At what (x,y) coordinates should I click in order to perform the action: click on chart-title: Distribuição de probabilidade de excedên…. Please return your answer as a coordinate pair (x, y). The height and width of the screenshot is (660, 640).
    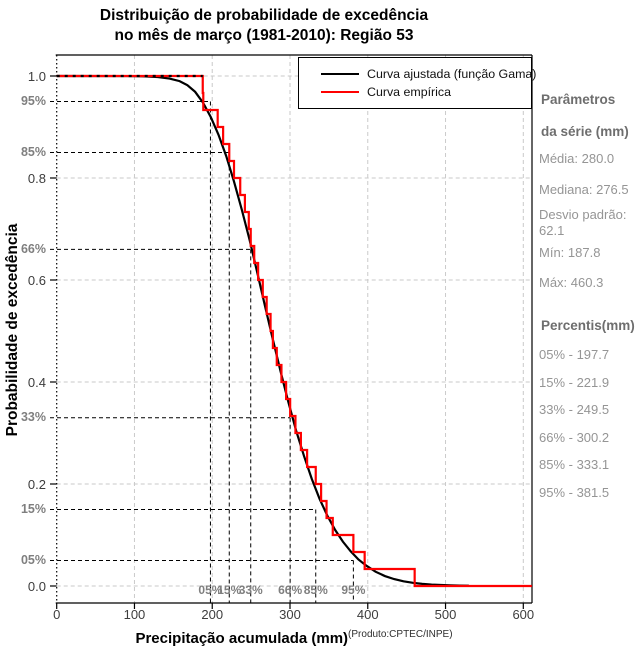
    Looking at the image, I should click on (264, 26).